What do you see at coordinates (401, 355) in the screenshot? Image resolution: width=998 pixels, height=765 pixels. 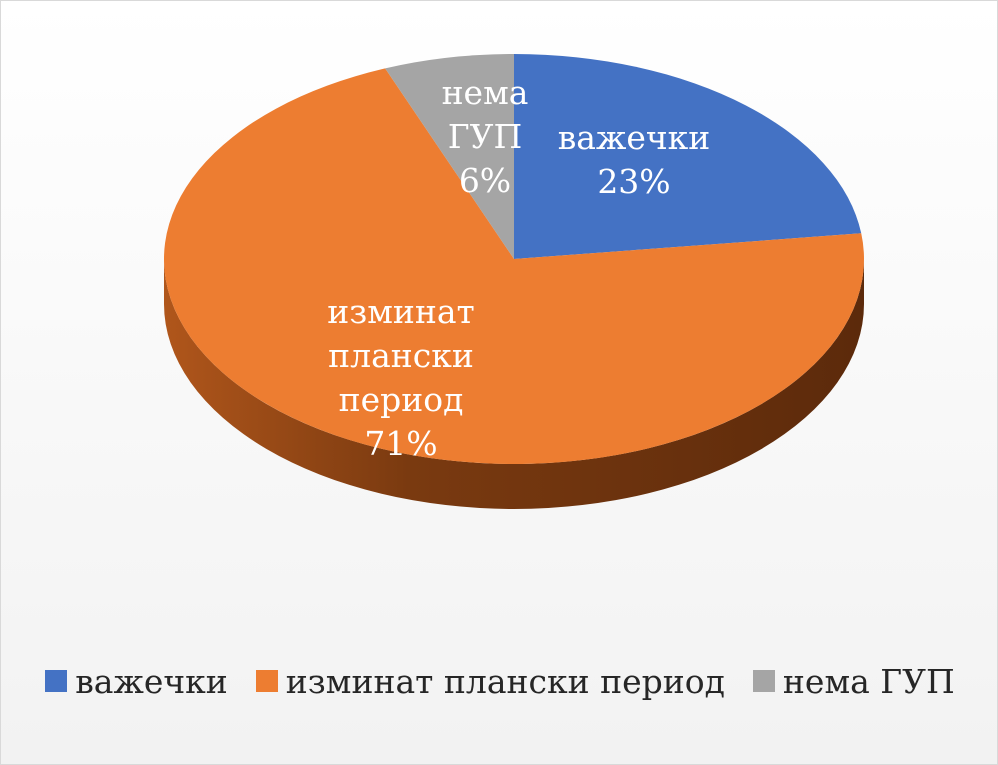 I see `data-label-line: плански` at bounding box center [401, 355].